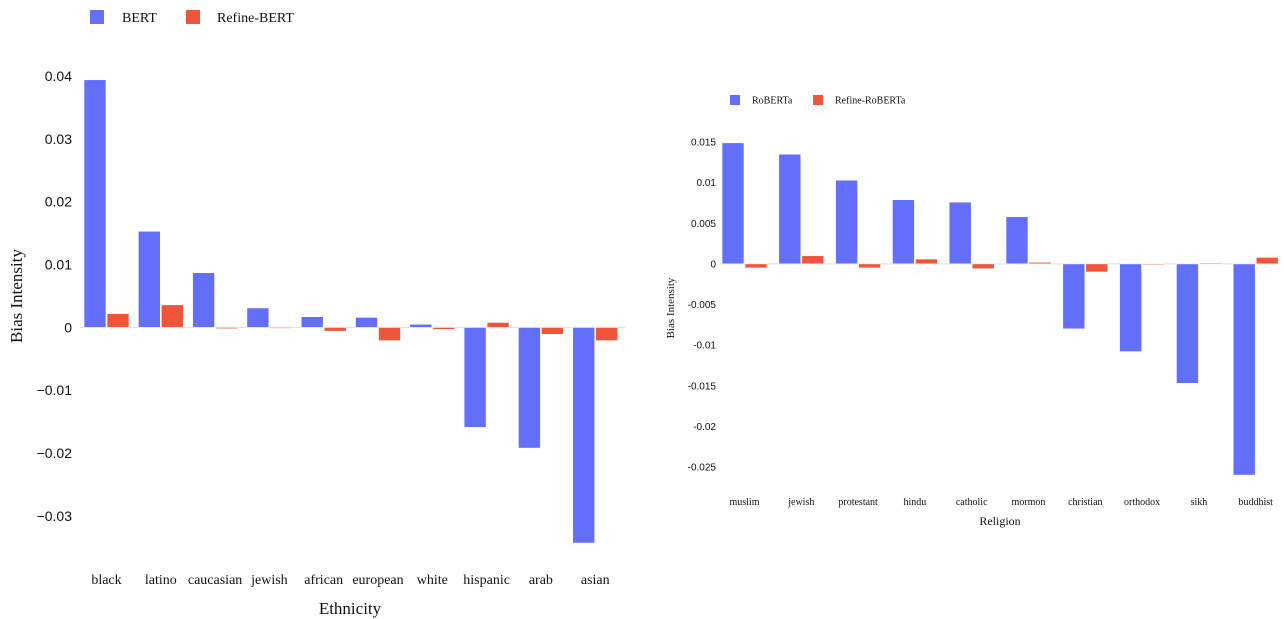 The width and height of the screenshot is (1284, 619). Describe the element at coordinates (1097, 268) in the screenshot. I see `bar-refine-roberta-christian` at that location.